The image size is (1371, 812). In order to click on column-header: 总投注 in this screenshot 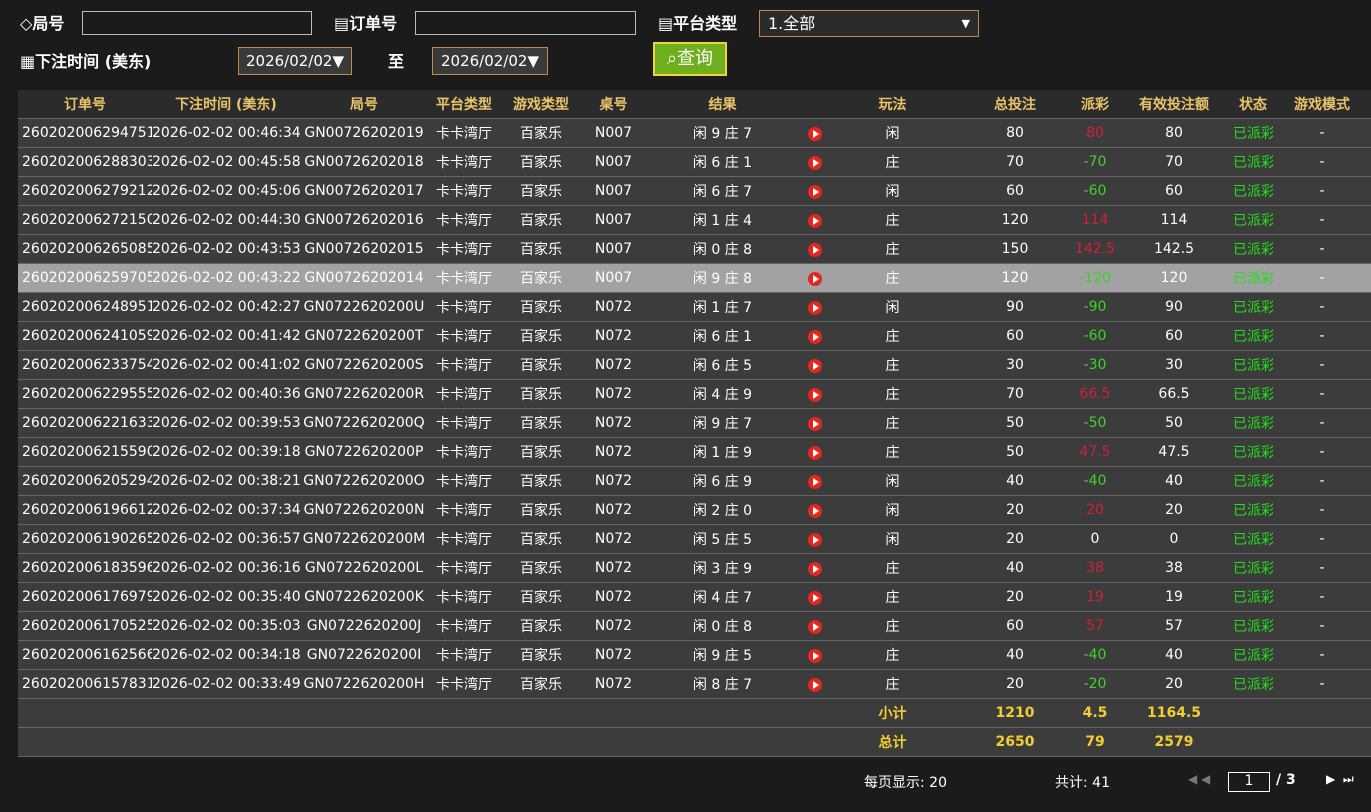, I will do `click(1015, 104)`.